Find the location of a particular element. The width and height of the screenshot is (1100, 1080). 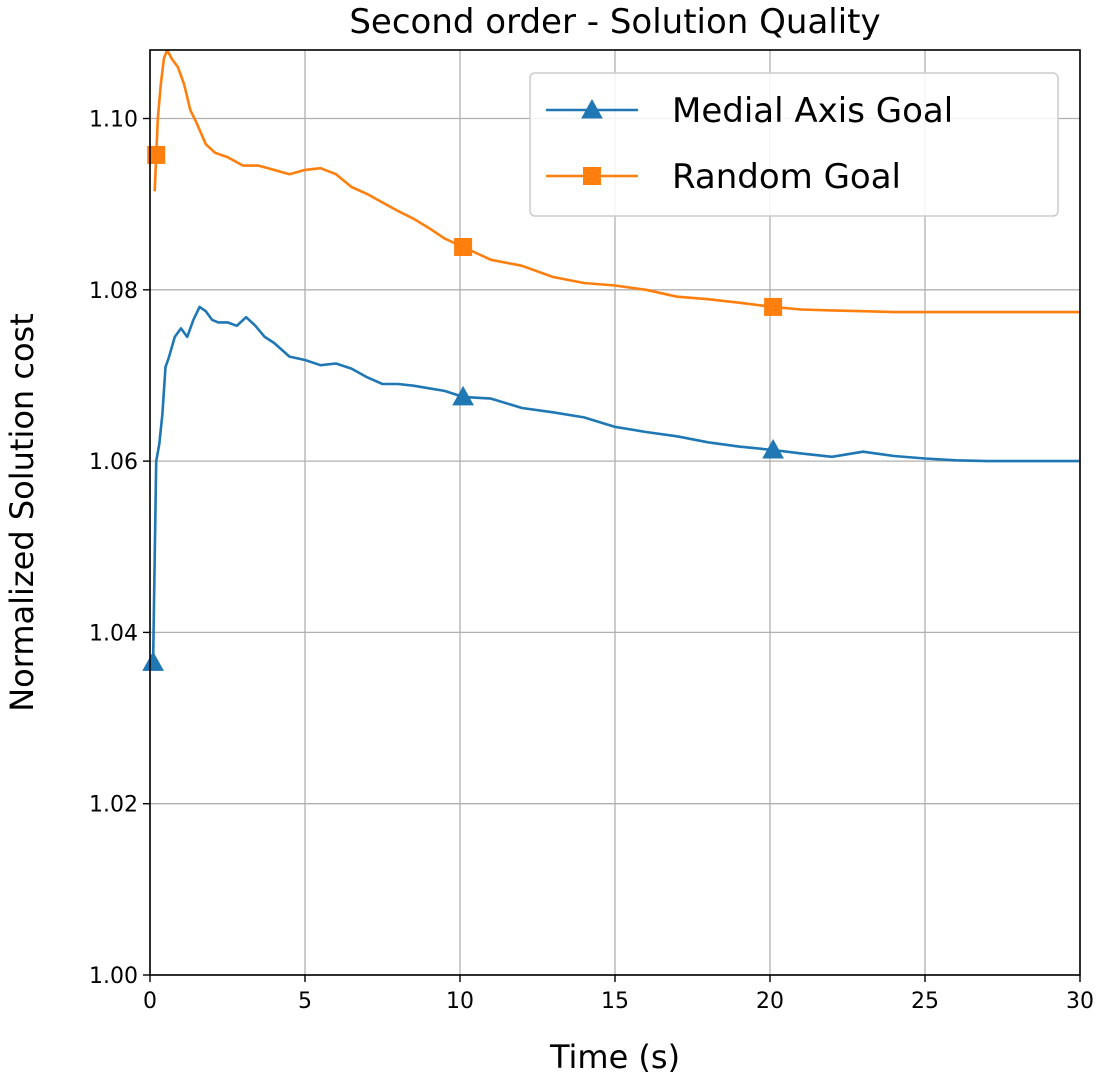

y-axis-title: Normalized Solution cost is located at coordinates (22, 512).